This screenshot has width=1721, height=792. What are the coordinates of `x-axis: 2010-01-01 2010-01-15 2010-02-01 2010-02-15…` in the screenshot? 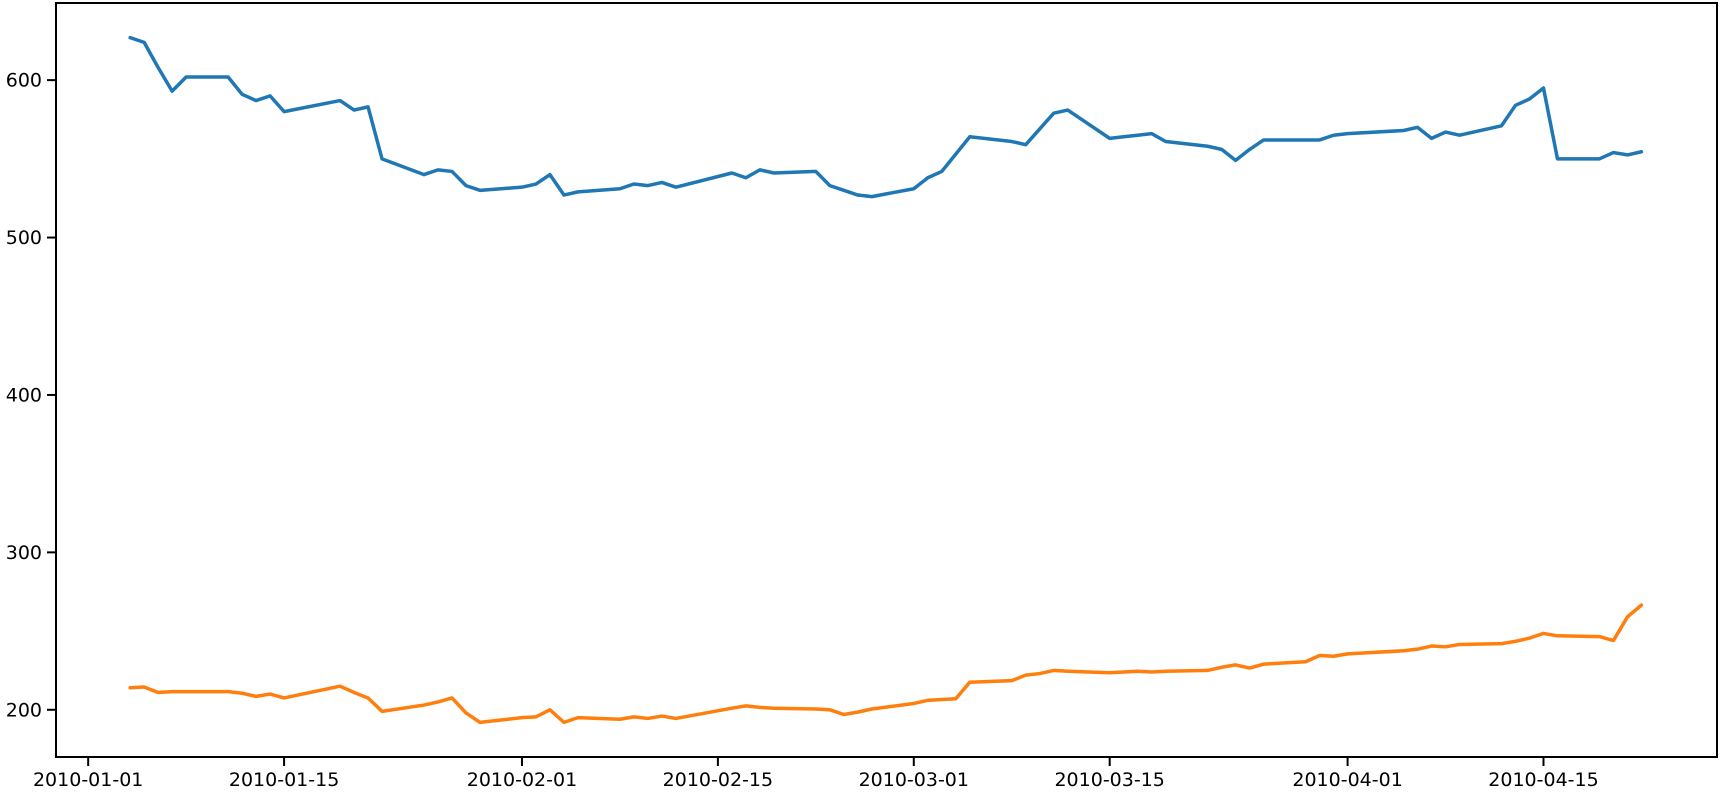 It's located at (816, 774).